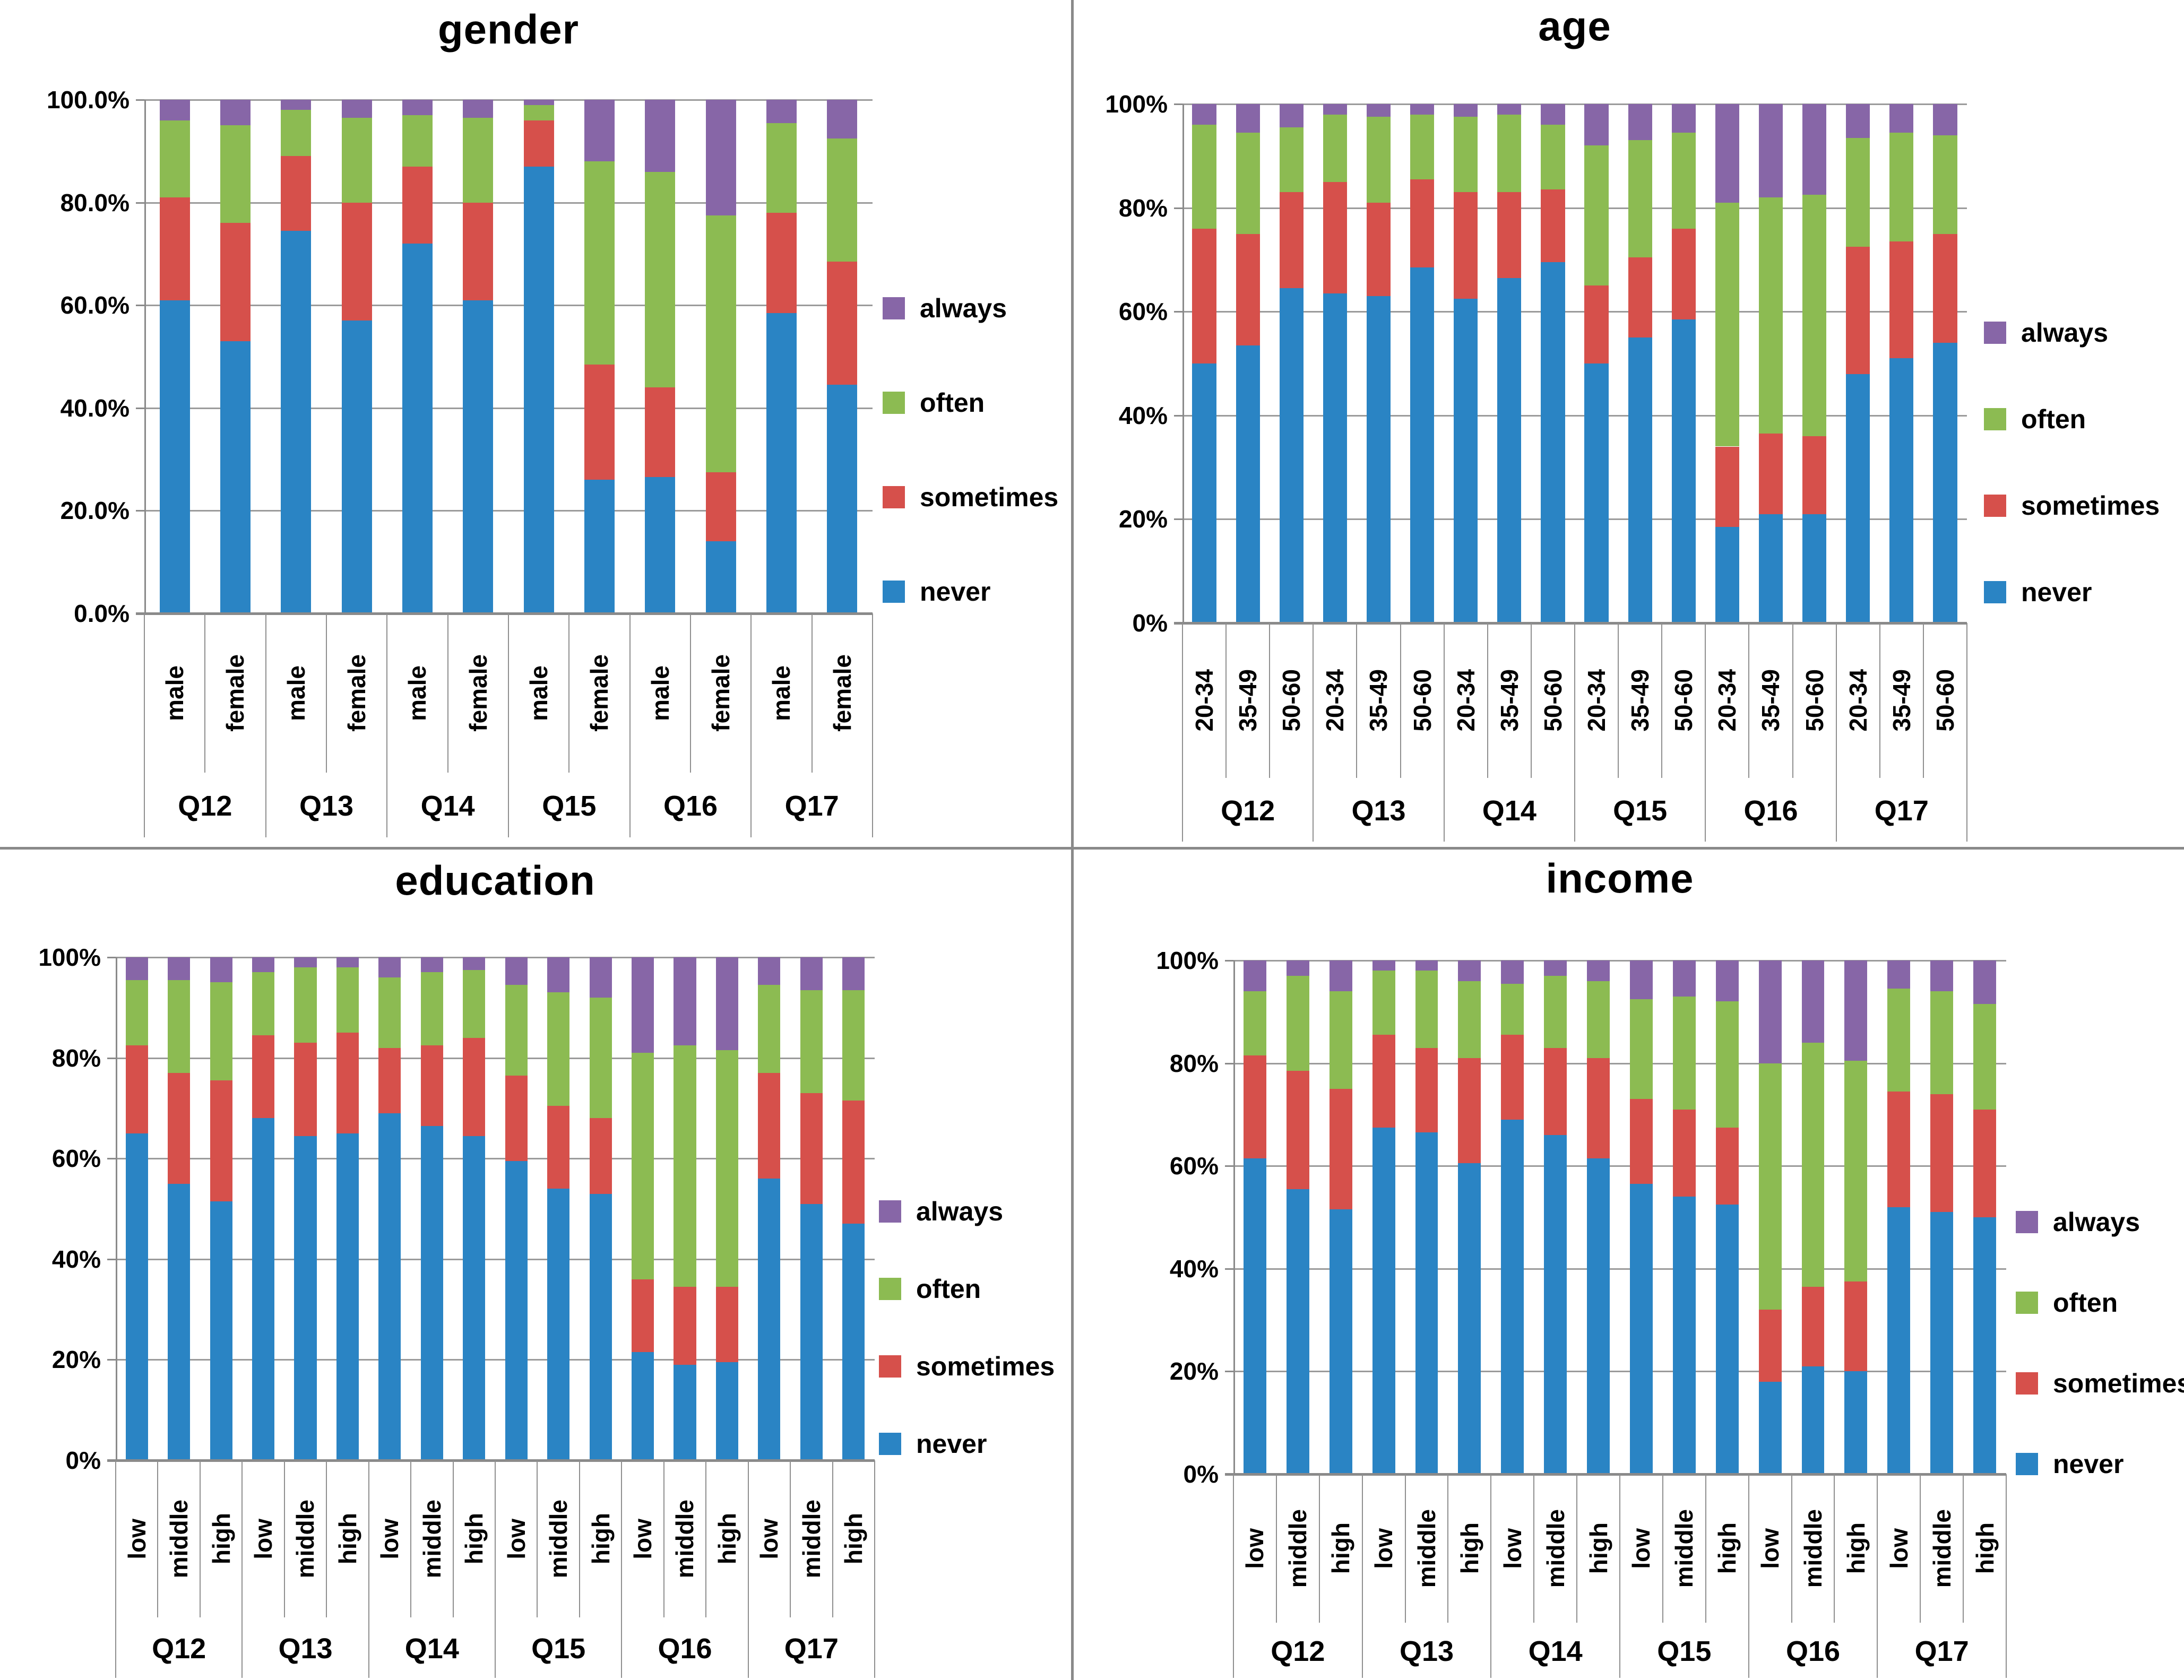  Describe the element at coordinates (69, 957) in the screenshot. I see `y-tick-label: 100%` at that location.